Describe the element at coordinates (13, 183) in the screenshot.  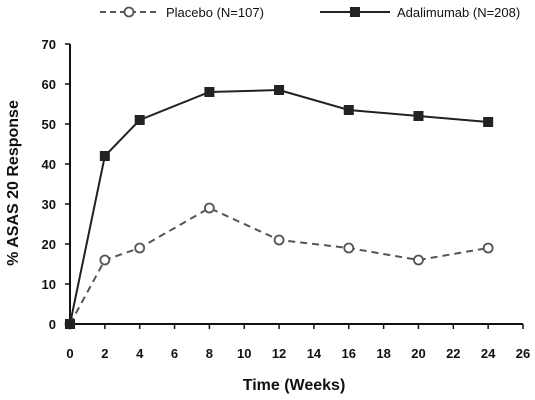
I see `y-axis-title: % ASAS 20 Response` at that location.